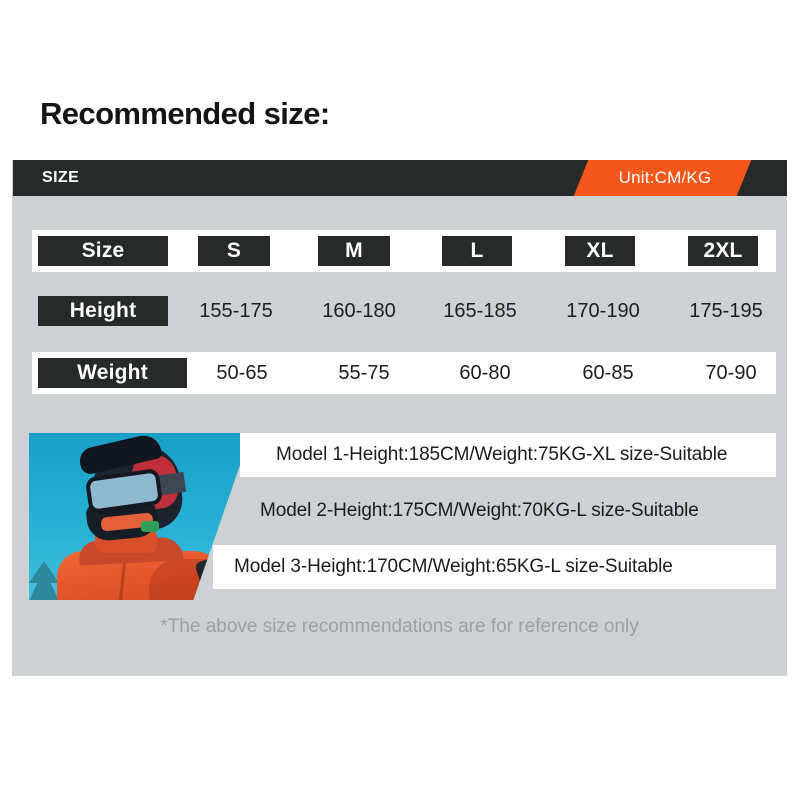  Describe the element at coordinates (150, 526) in the screenshot. I see `helmet-green-tab` at that location.